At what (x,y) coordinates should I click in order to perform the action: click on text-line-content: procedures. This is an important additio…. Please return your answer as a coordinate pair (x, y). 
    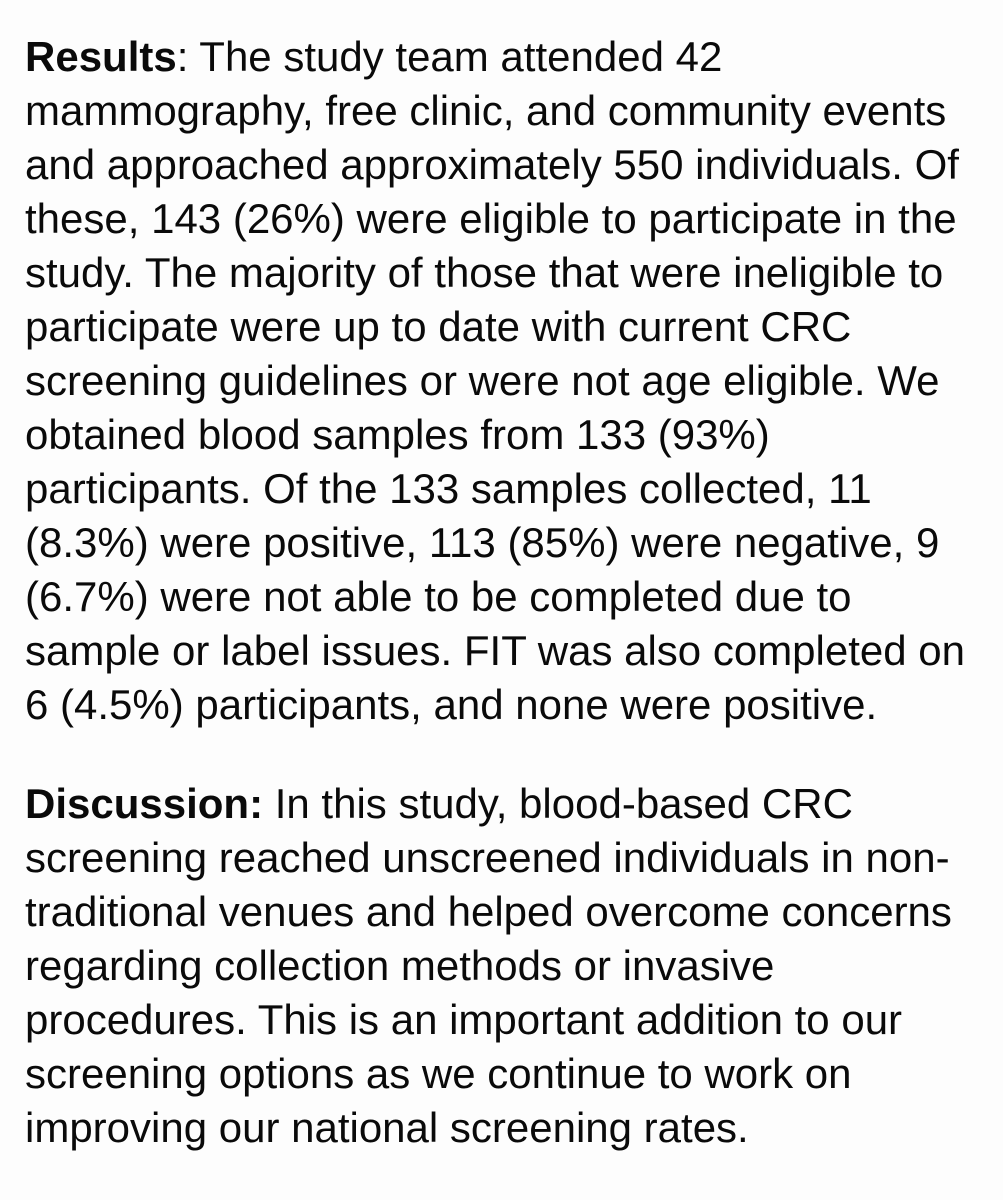
    Looking at the image, I should click on (464, 1019).